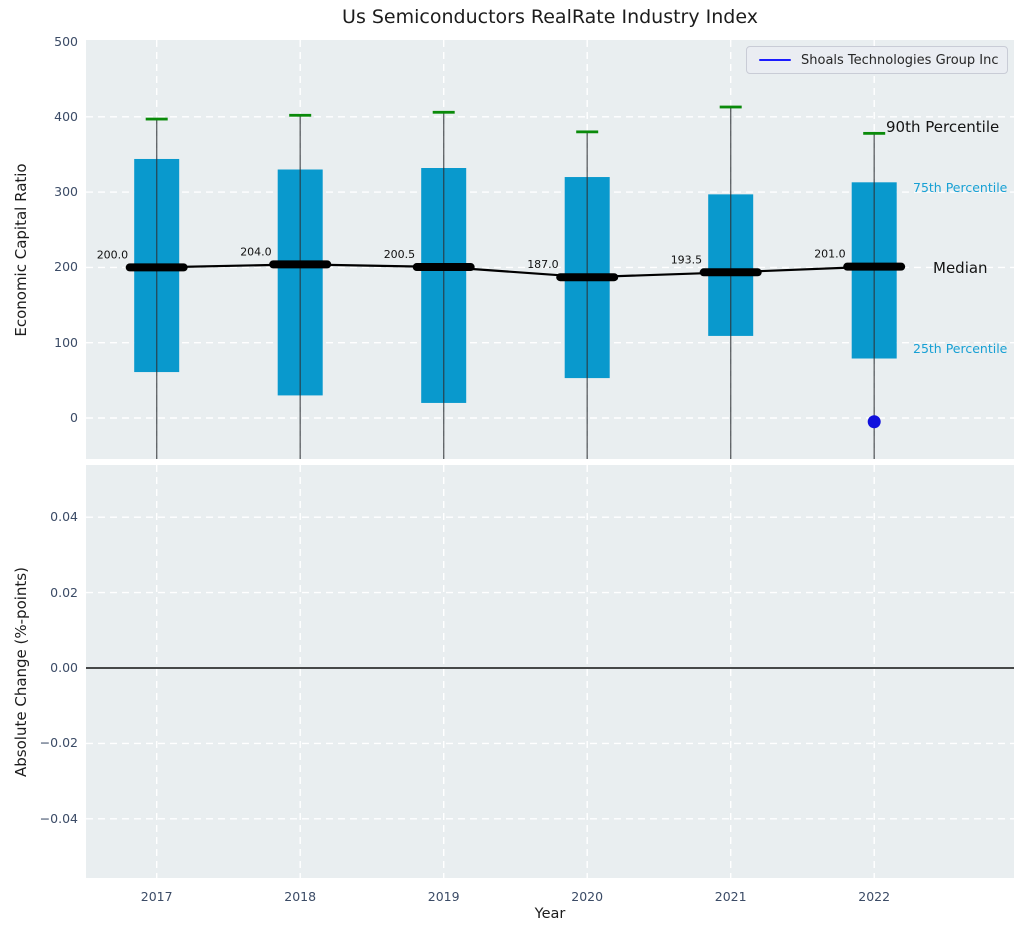  I want to click on top-y-tick-label: 0, so click(74, 417).